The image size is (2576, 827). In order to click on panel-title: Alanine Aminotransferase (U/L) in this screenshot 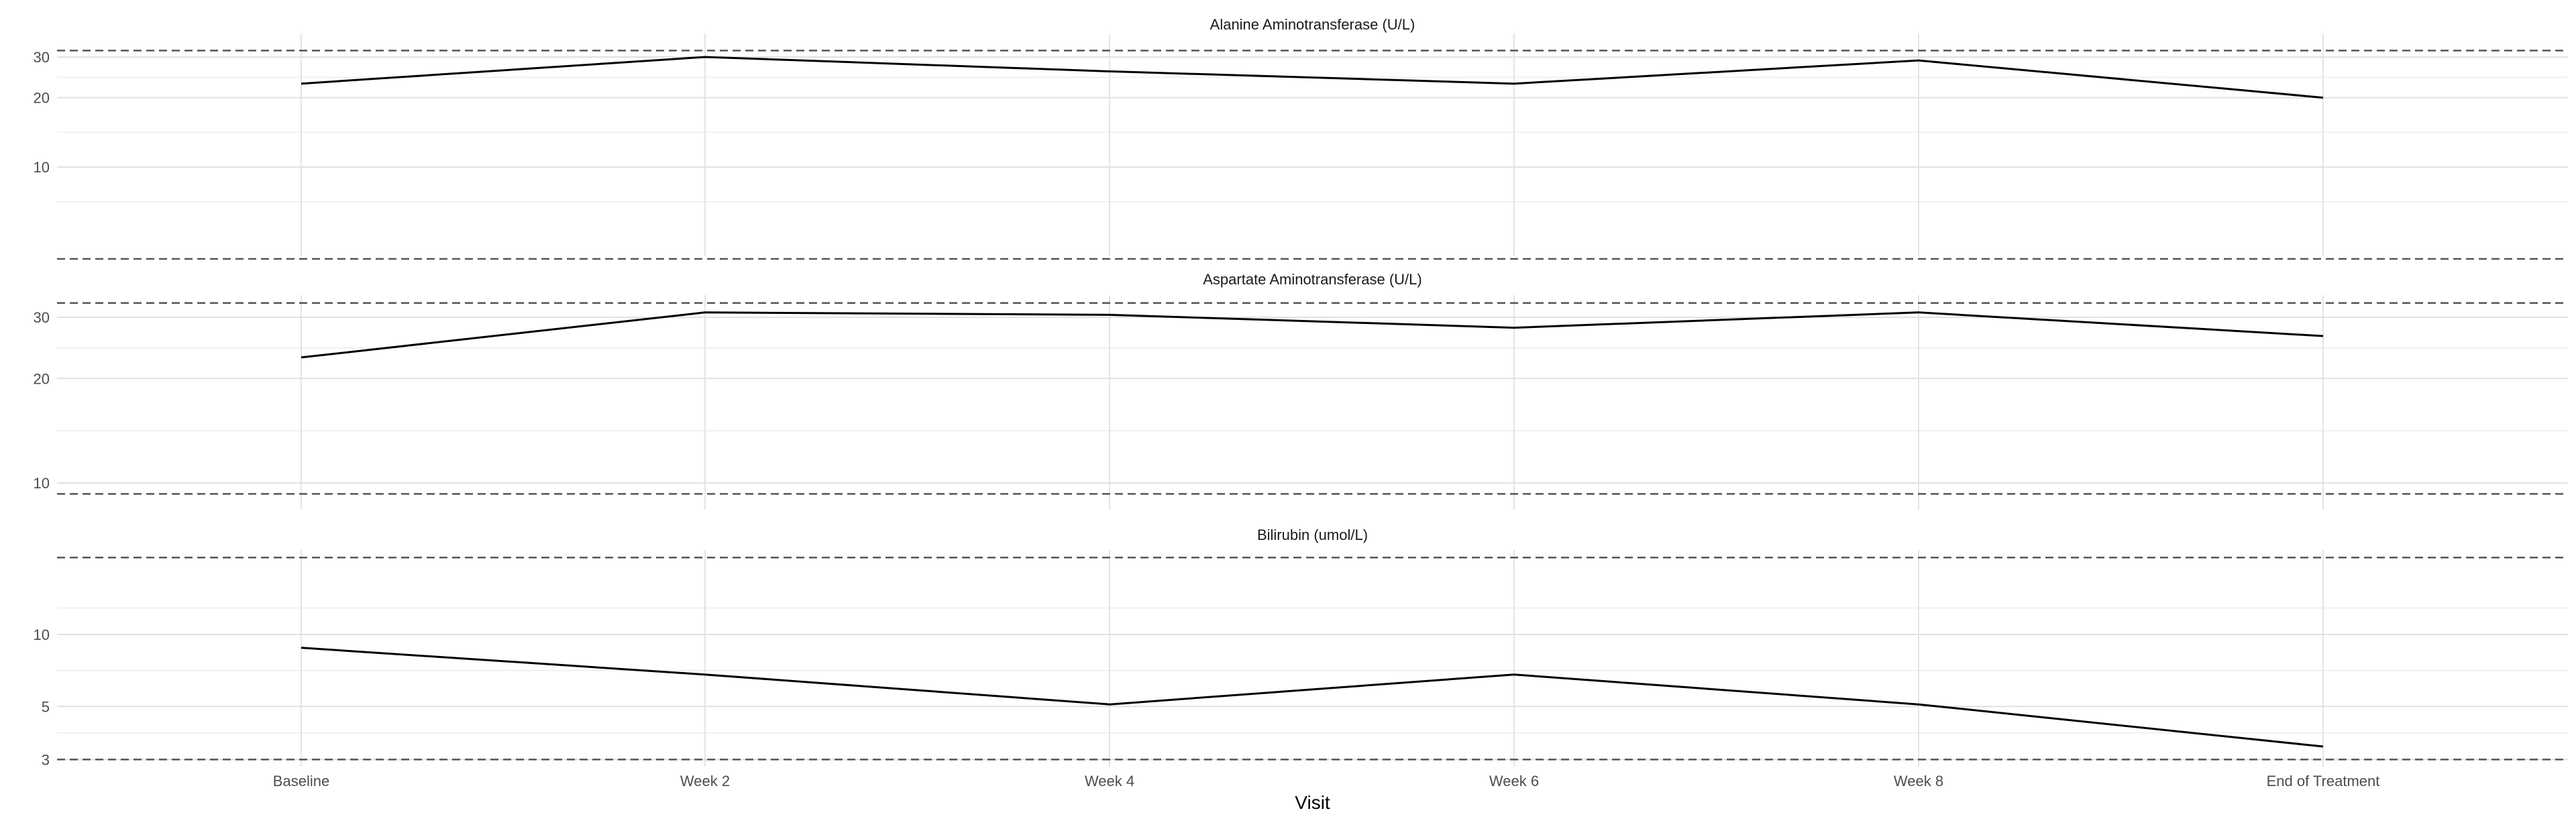, I will do `click(1312, 24)`.